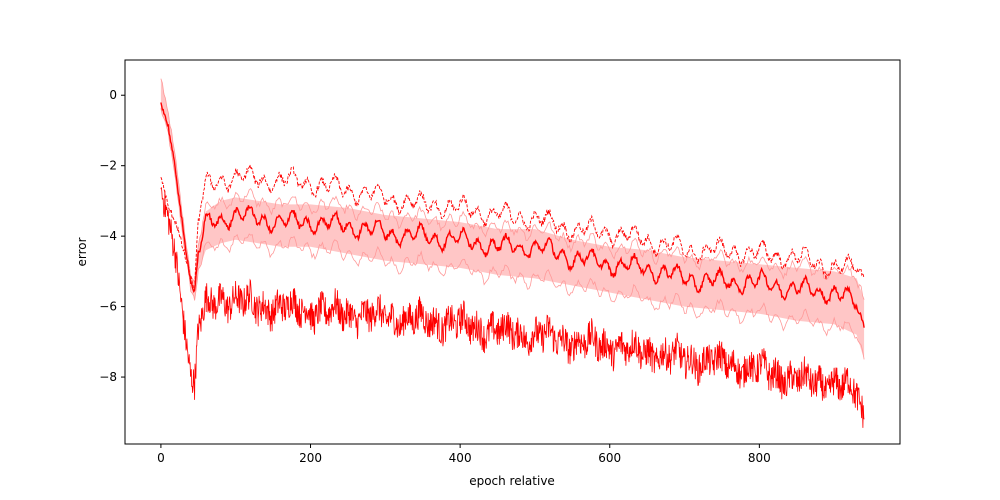 This screenshot has height=500, width=1000. I want to click on y-axis-label: error, so click(82, 251).